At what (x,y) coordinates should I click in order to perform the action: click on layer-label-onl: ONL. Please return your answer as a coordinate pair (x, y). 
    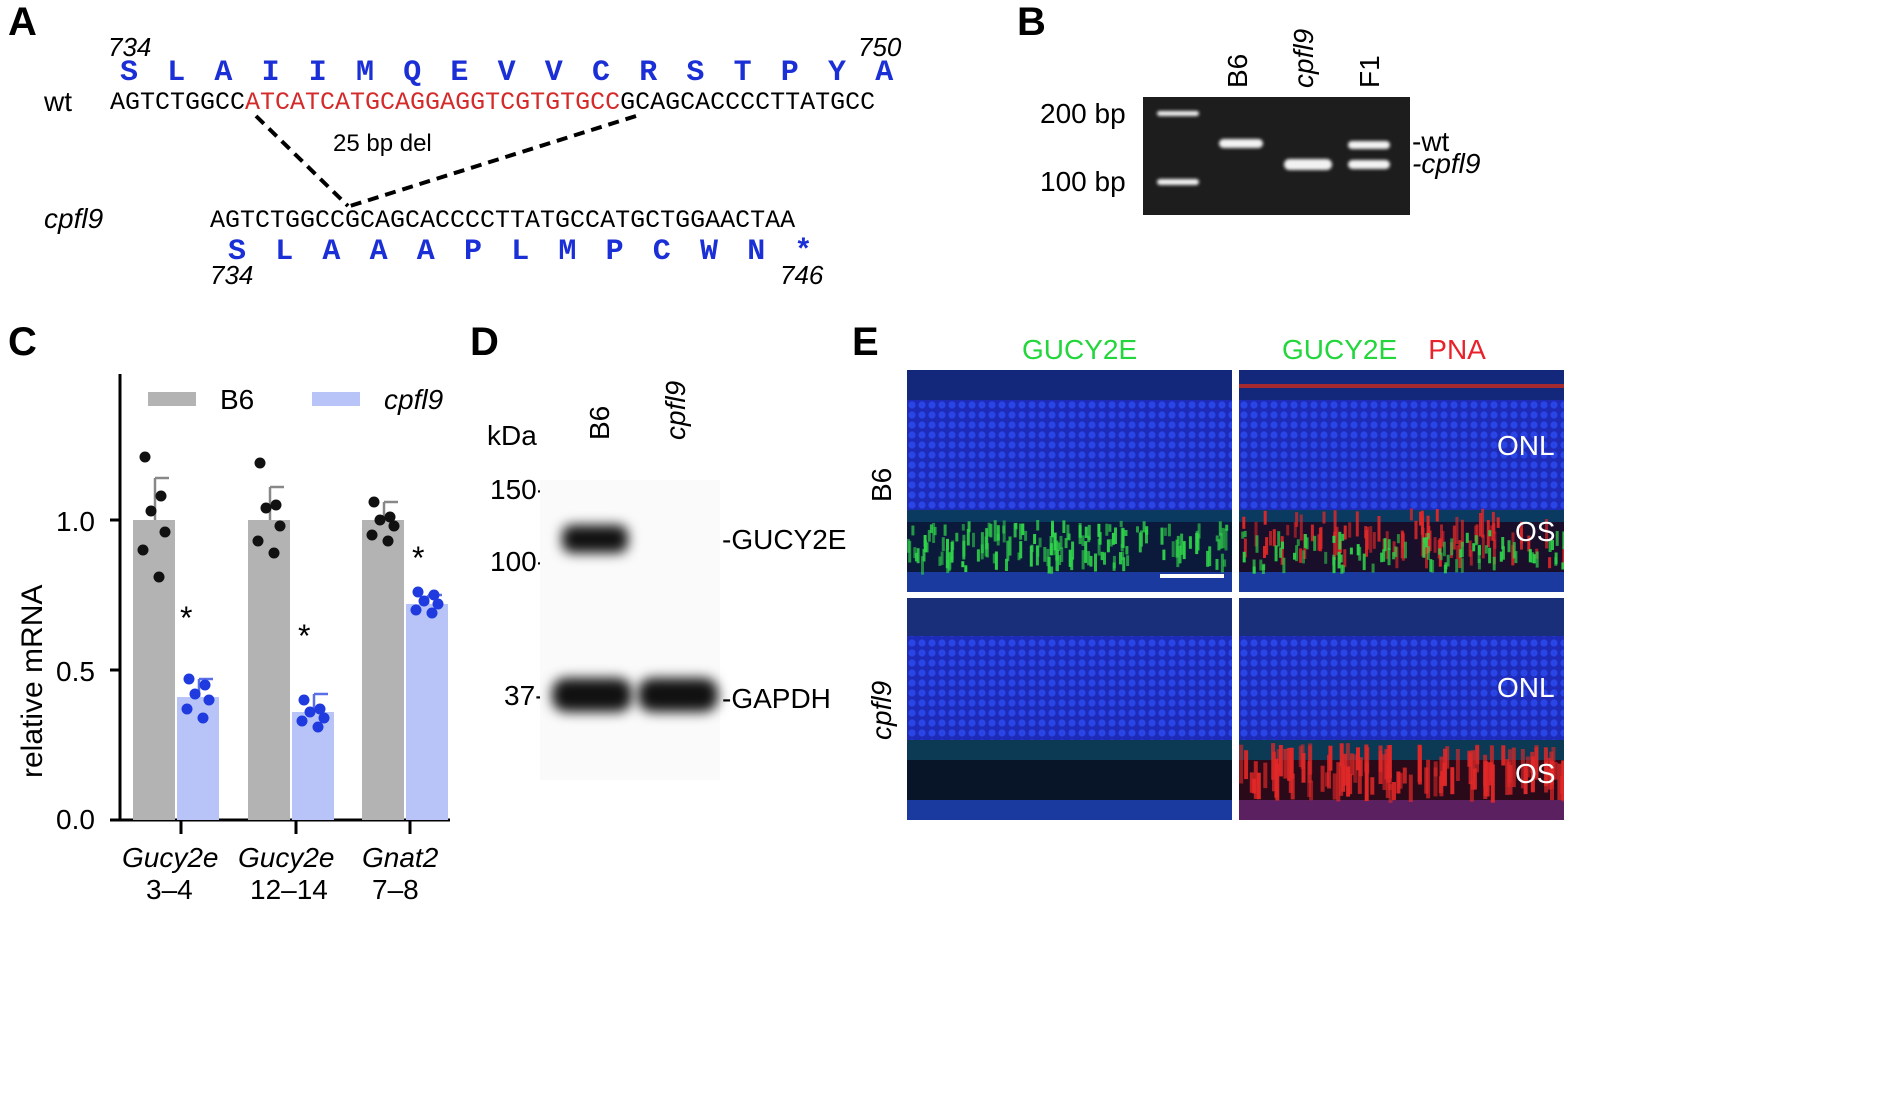
    Looking at the image, I should click on (1526, 687).